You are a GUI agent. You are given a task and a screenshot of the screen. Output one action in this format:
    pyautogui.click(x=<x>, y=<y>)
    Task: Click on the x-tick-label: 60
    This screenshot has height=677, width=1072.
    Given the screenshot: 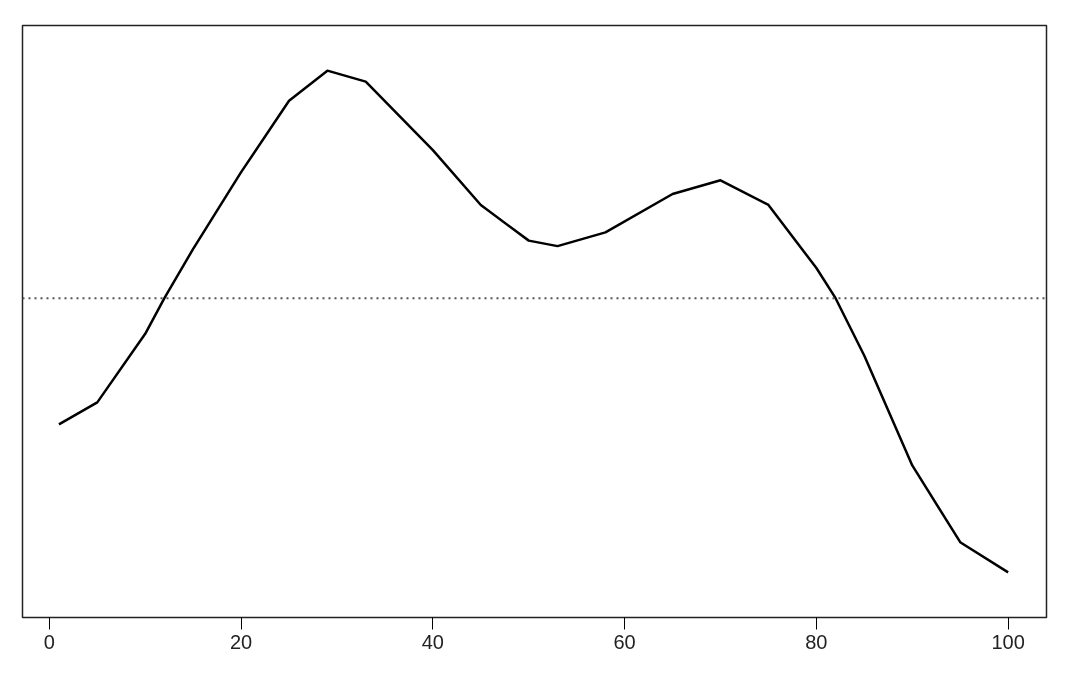 What is the action you would take?
    pyautogui.click(x=624, y=641)
    